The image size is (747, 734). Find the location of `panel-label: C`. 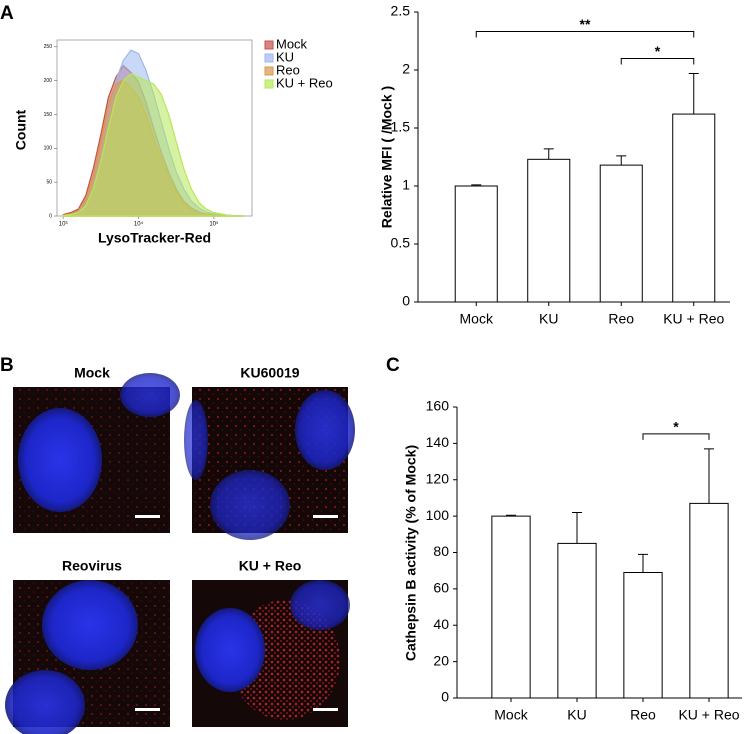

panel-label: C is located at coordinates (393, 365).